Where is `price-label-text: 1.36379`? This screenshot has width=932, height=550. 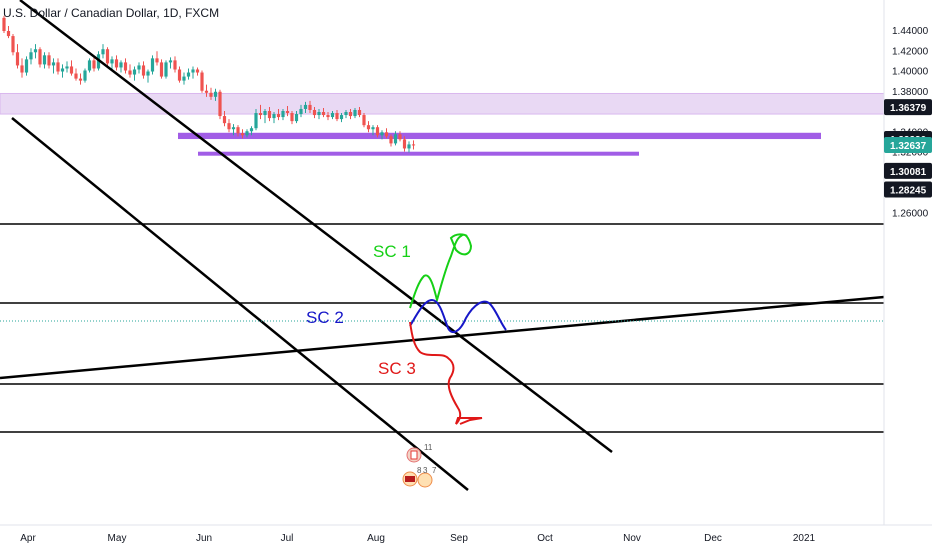 price-label-text: 1.36379 is located at coordinates (908, 108).